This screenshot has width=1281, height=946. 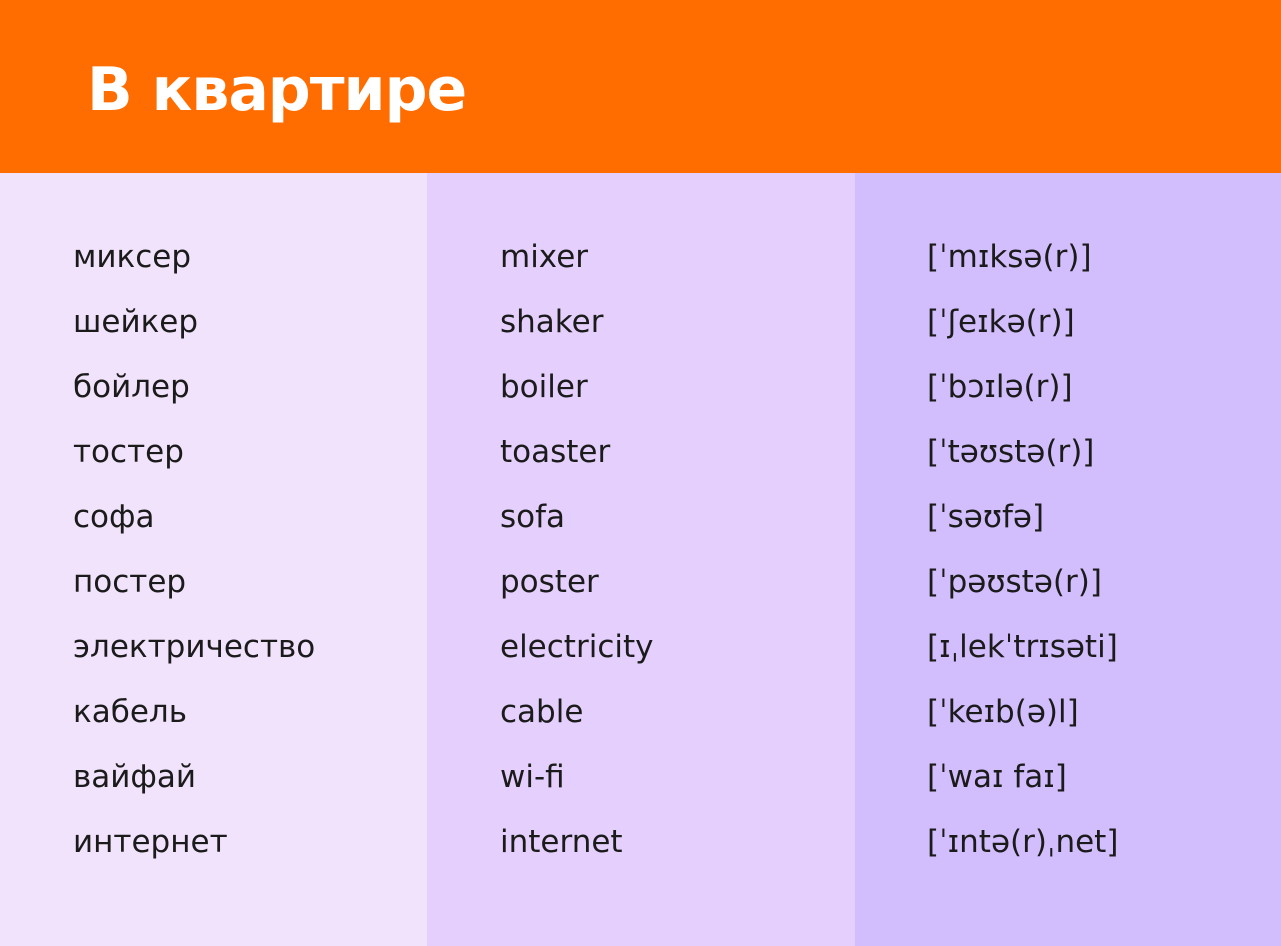 I want to click on russian-word: вайфай, so click(x=135, y=777).